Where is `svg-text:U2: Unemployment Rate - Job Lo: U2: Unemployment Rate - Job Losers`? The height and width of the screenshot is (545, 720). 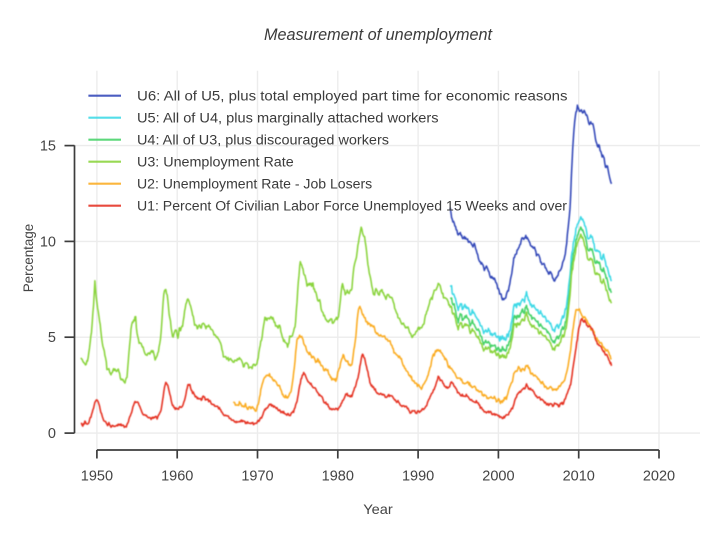
svg-text:U2: Unemployment Rate - Job Lo: U2: Unemployment Rate - Job Losers is located at coordinates (254, 183).